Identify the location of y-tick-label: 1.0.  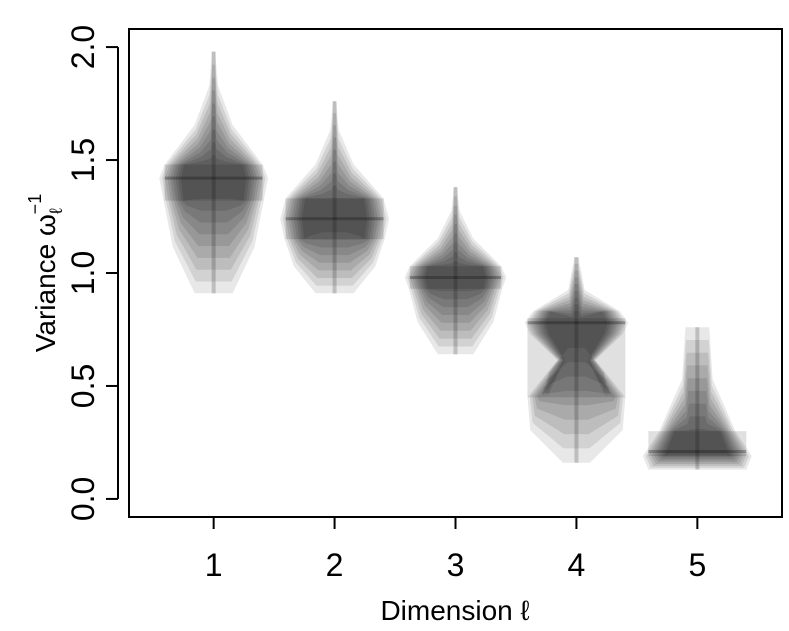
(83, 273).